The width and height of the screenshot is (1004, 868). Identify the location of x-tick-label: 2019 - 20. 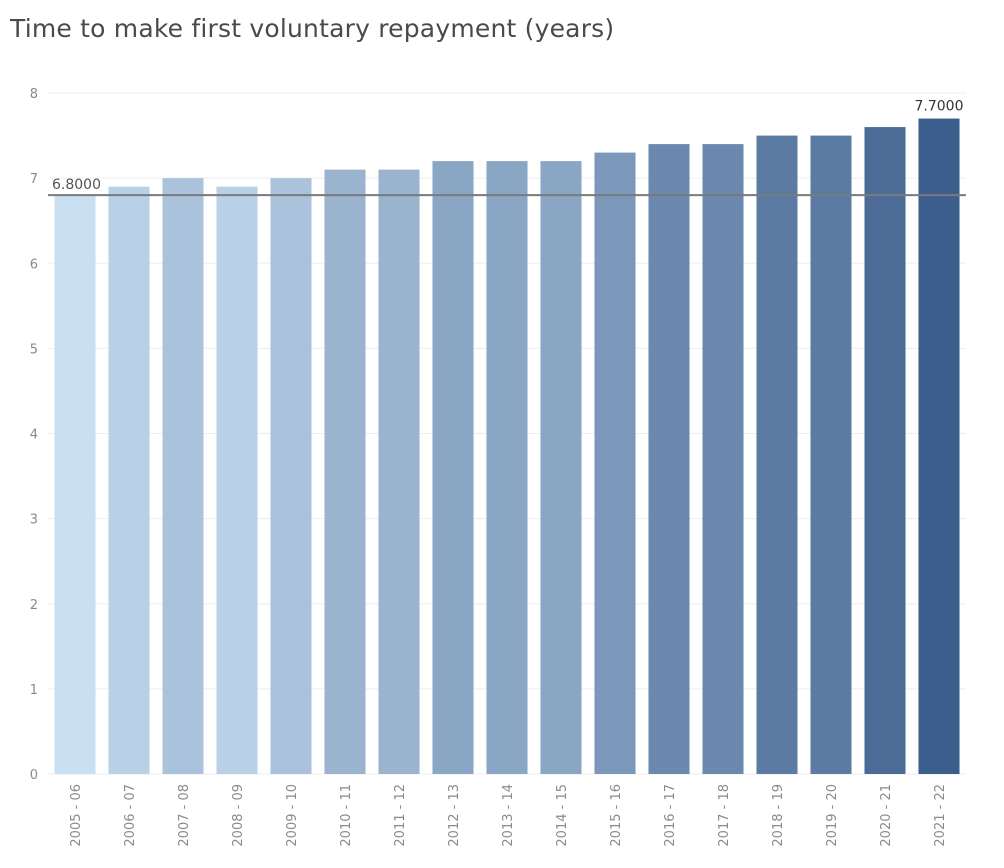
(832, 815).